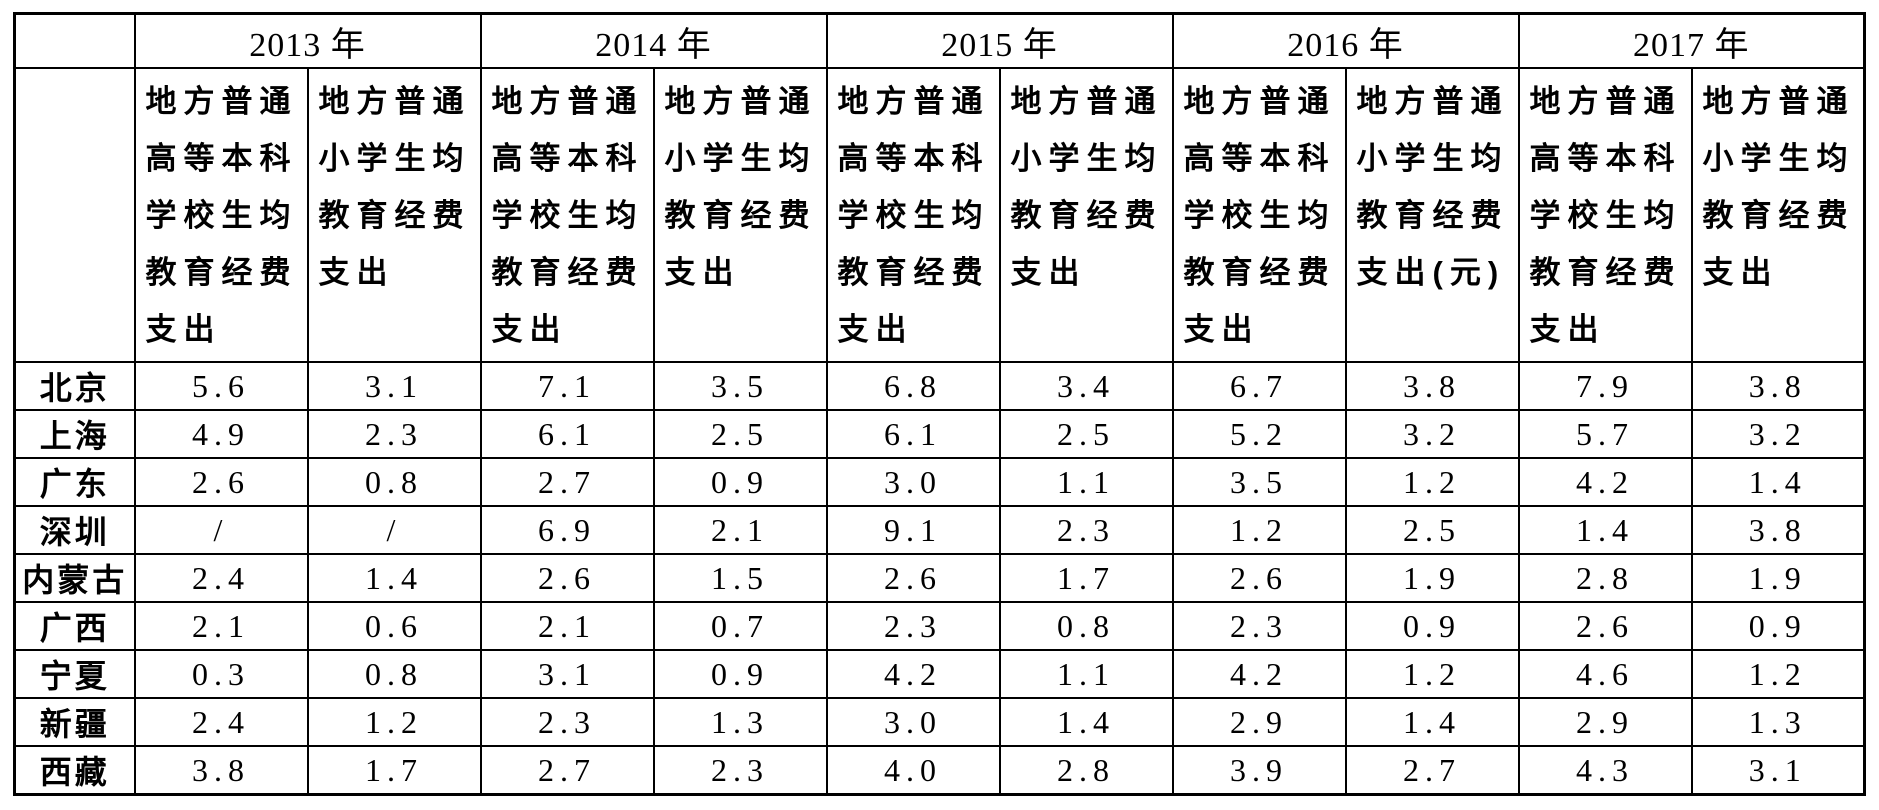 This screenshot has height=810, width=1879. I want to click on value-cell: 3.0, so click(913, 482).